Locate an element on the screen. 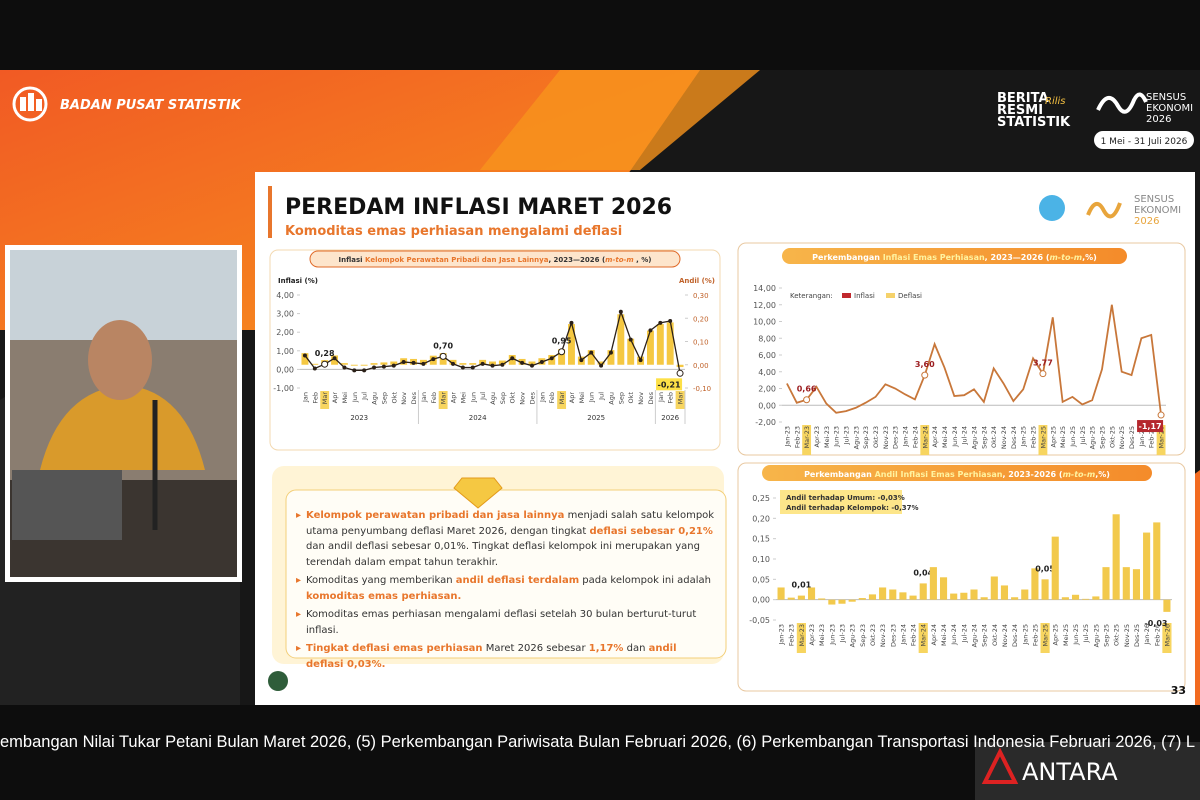 This screenshot has width=1200, height=800. x-tick-label: Nov is located at coordinates (404, 398).